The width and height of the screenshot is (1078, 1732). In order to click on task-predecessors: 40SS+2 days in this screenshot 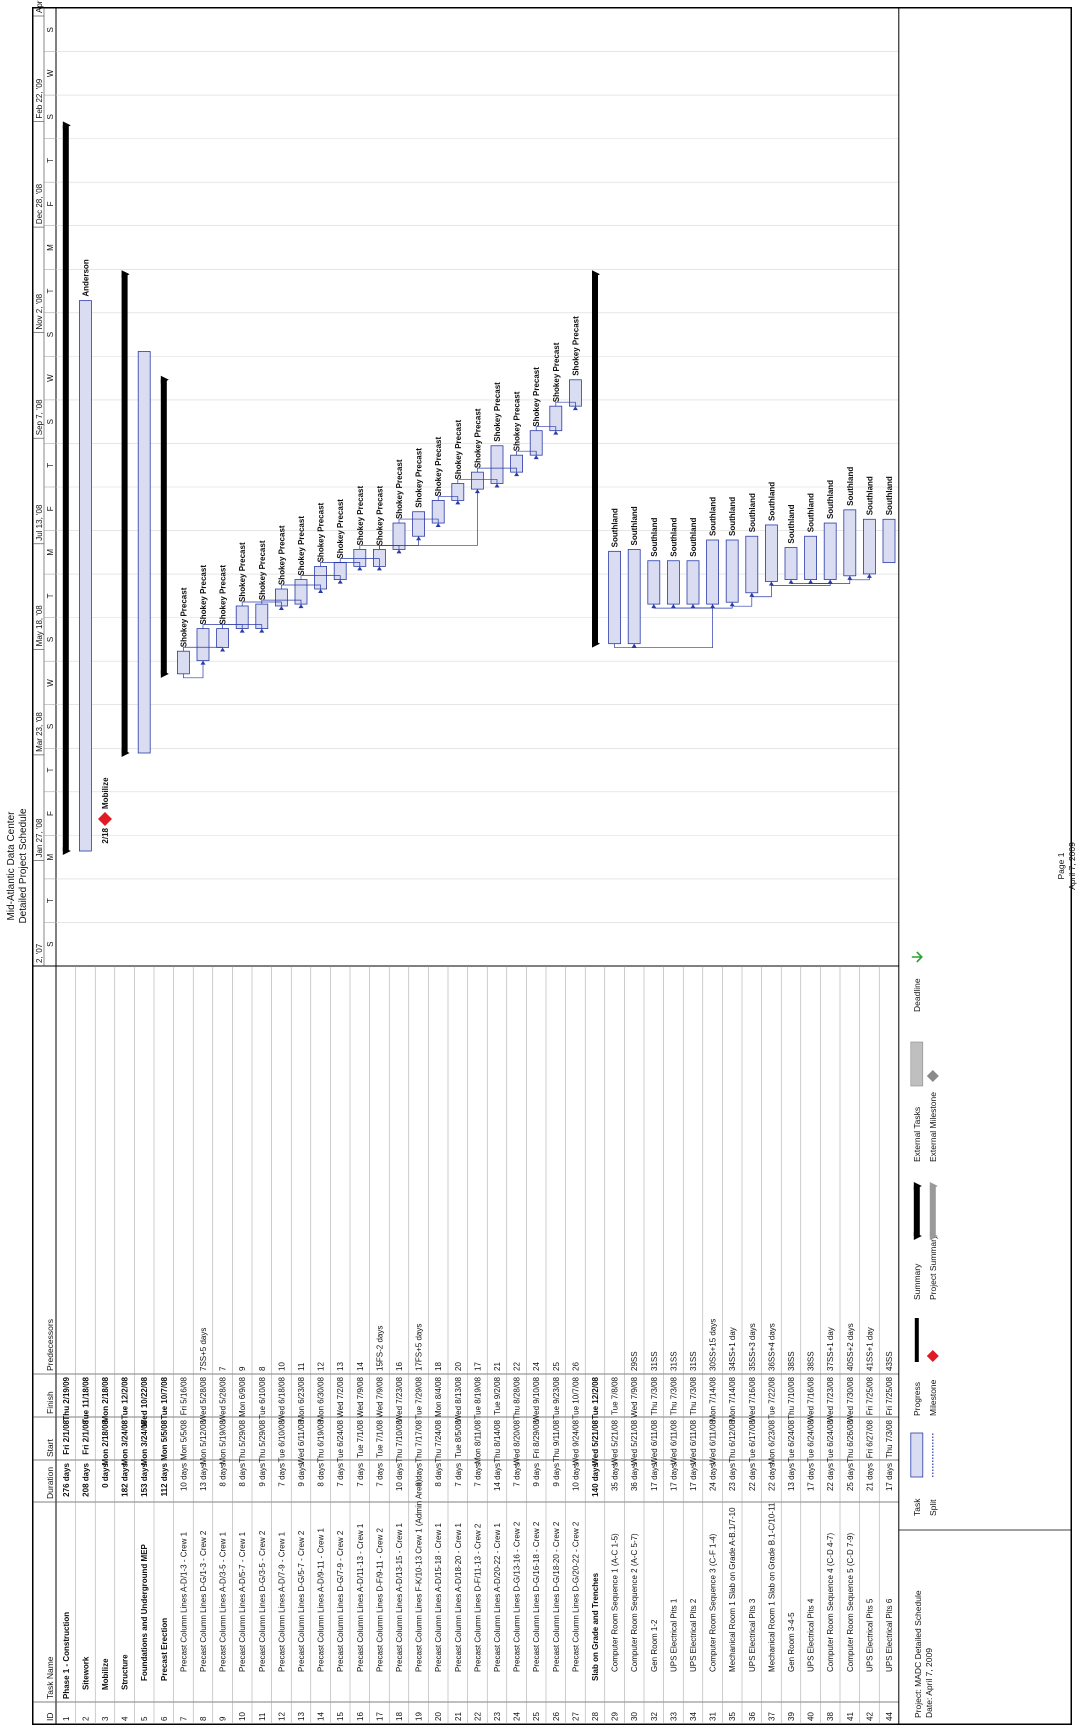, I will do `click(850, 1347)`.